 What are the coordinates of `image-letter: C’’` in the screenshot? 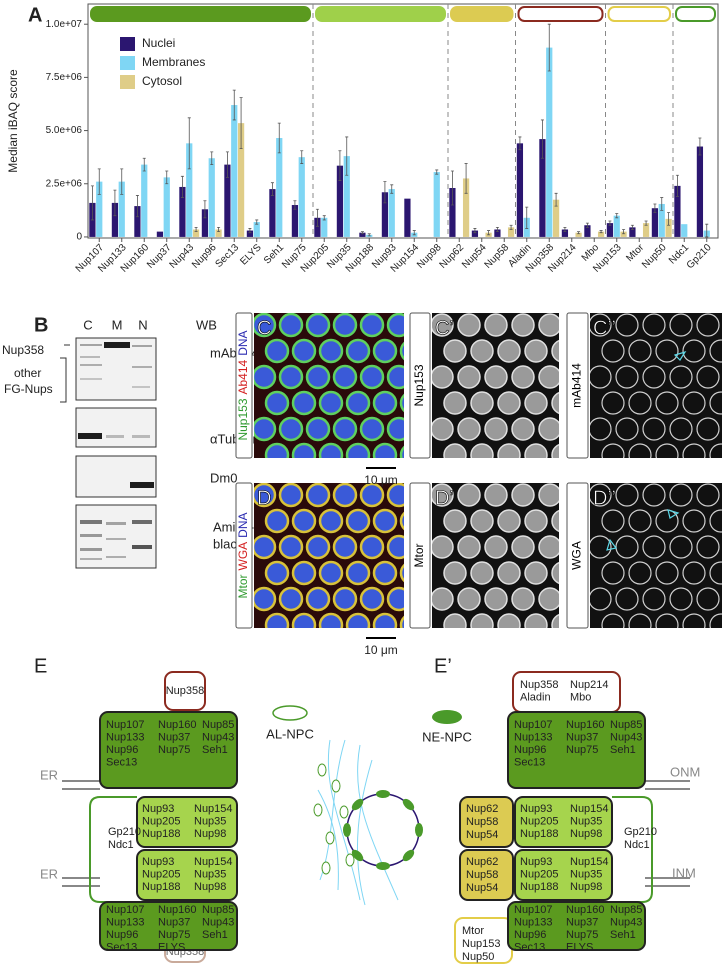 It's located at (604, 328).